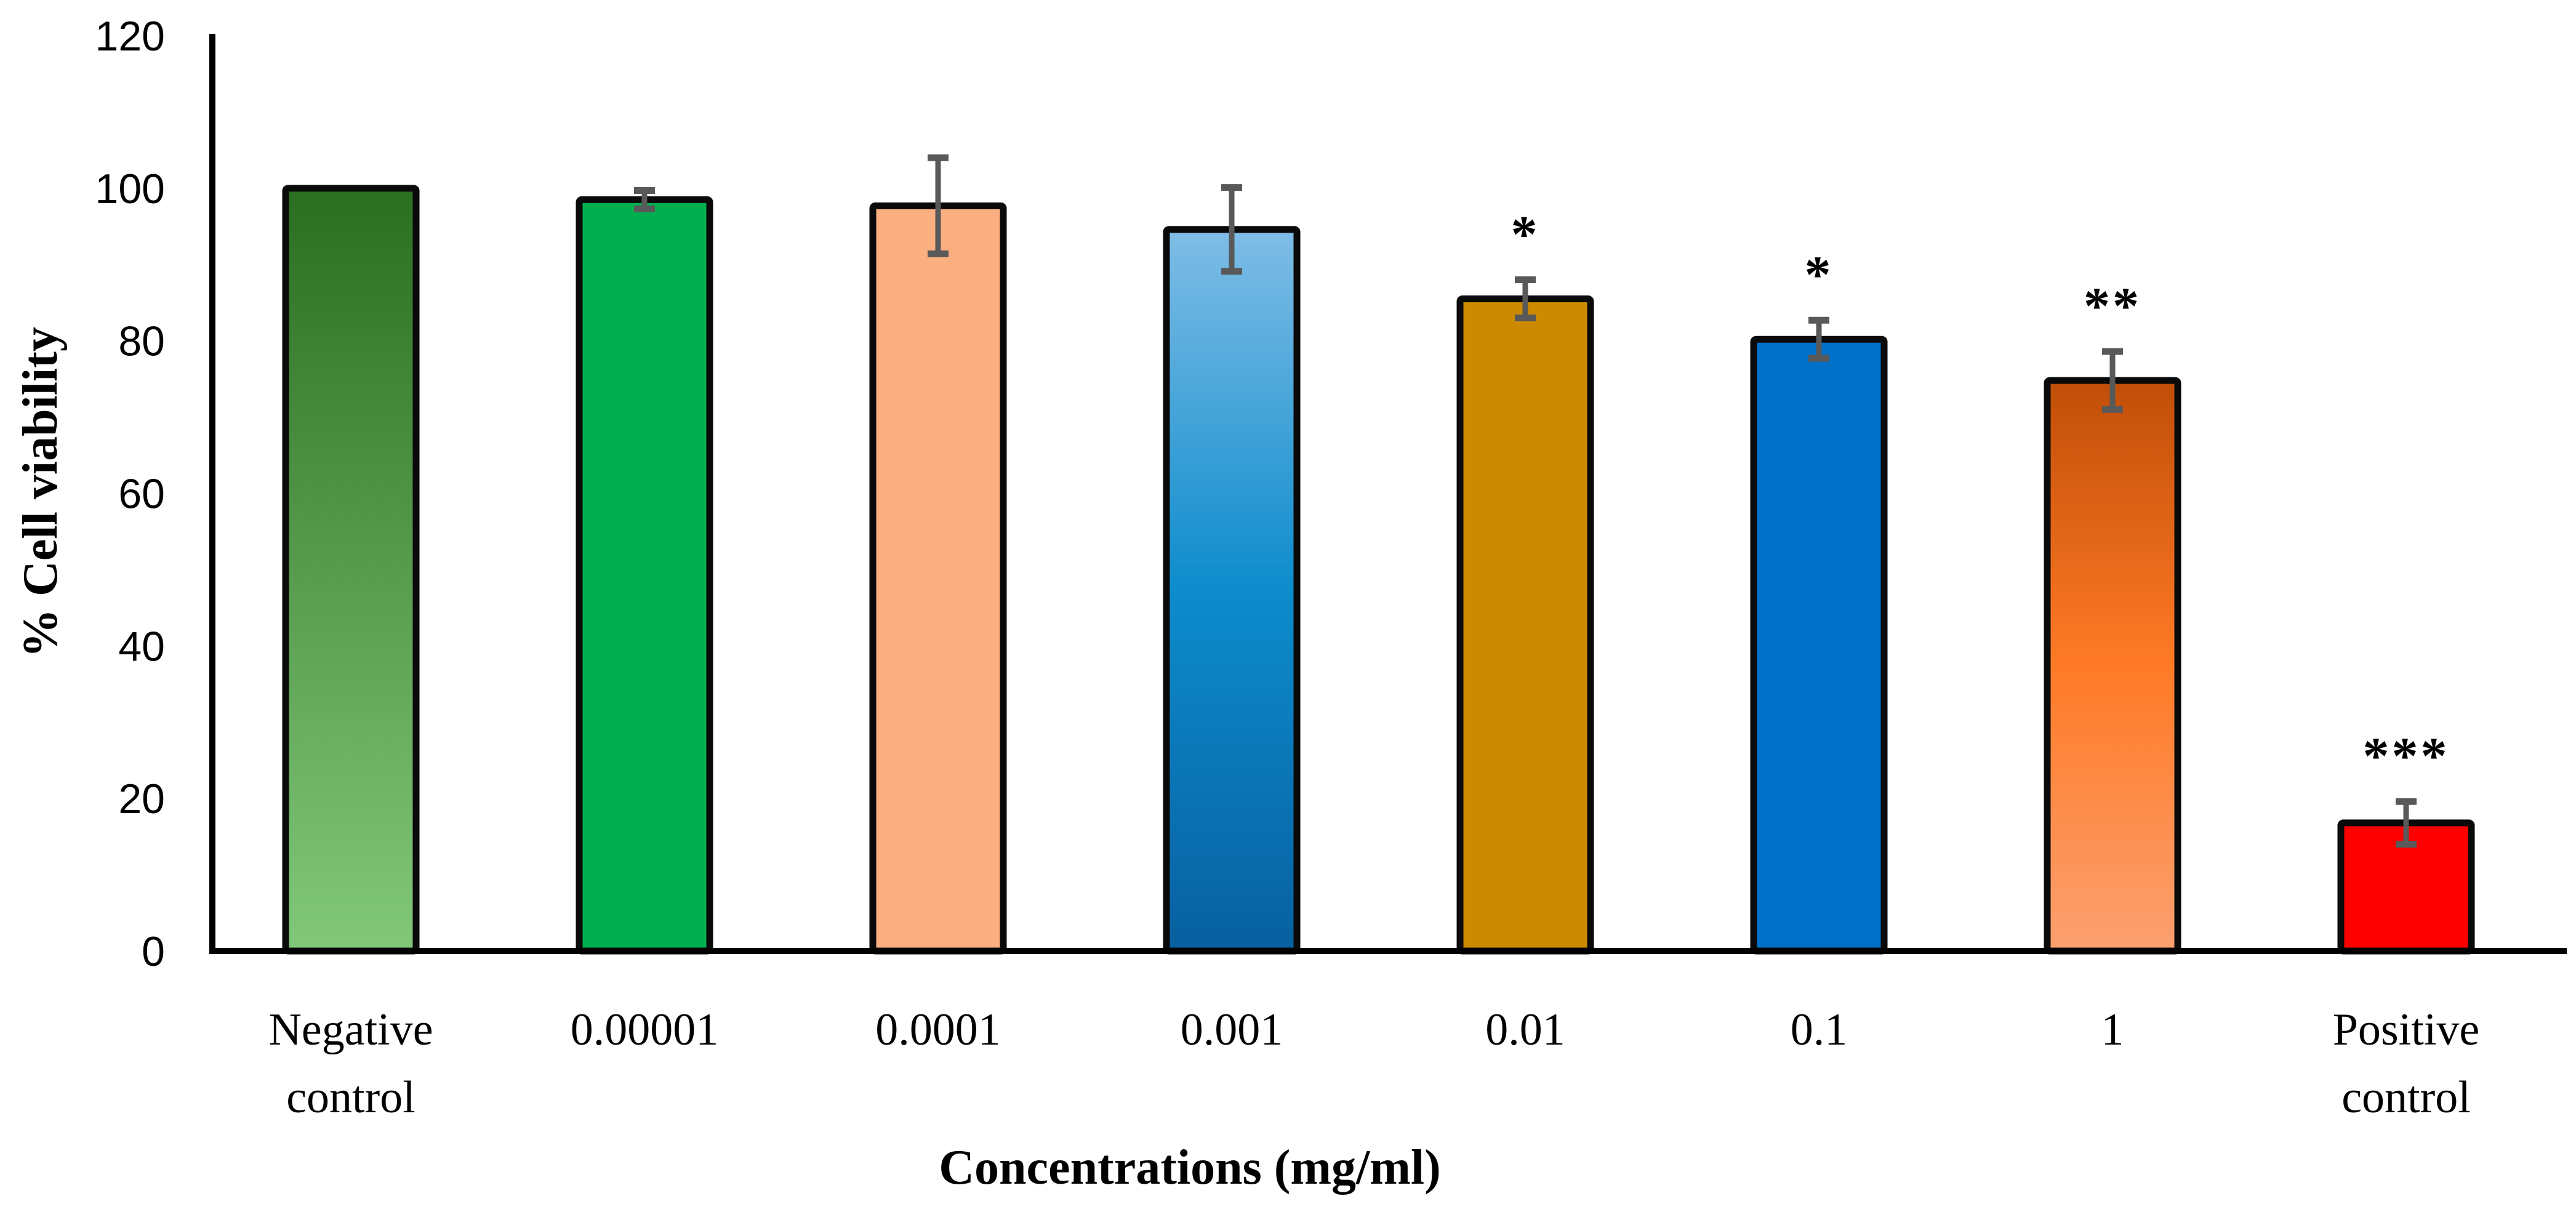  What do you see at coordinates (41, 492) in the screenshot?
I see `y-axis-title: % Cell viability` at bounding box center [41, 492].